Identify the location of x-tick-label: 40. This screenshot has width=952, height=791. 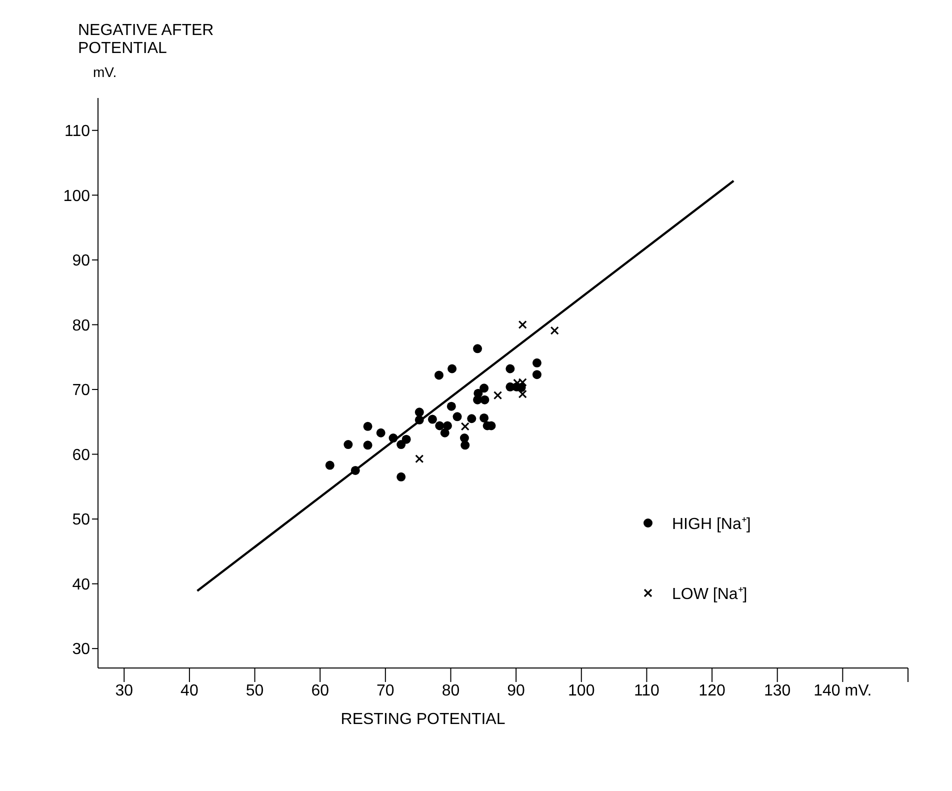
(189, 691).